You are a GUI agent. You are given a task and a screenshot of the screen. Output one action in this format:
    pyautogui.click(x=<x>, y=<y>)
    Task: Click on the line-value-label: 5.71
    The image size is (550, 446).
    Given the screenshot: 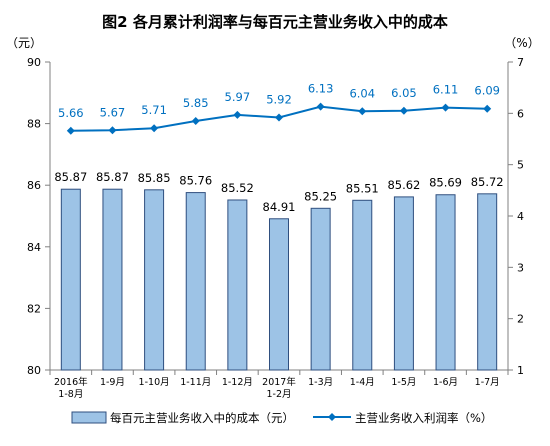 What is the action you would take?
    pyautogui.click(x=154, y=110)
    